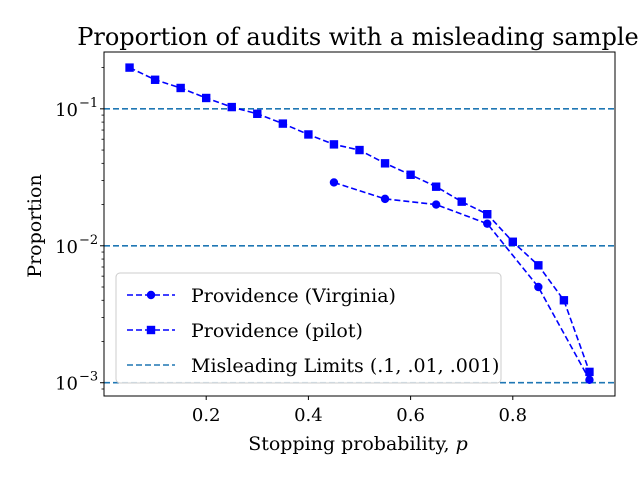 This screenshot has height=480, width=640. I want to click on x-axis-label-text: Stopping probability,, so click(351, 444).